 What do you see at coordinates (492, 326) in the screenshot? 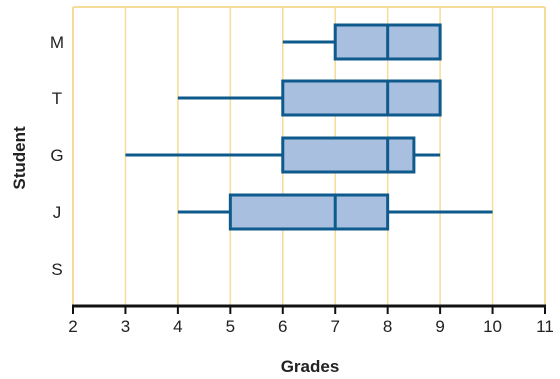
I see `x-tick-label-10: 10` at bounding box center [492, 326].